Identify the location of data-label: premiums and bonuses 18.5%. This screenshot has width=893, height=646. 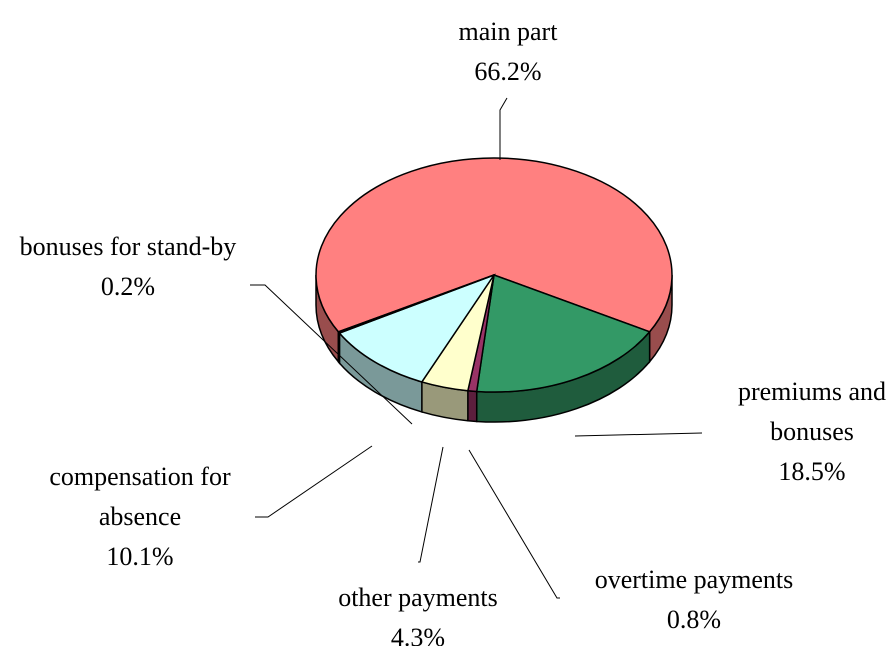
(802, 432).